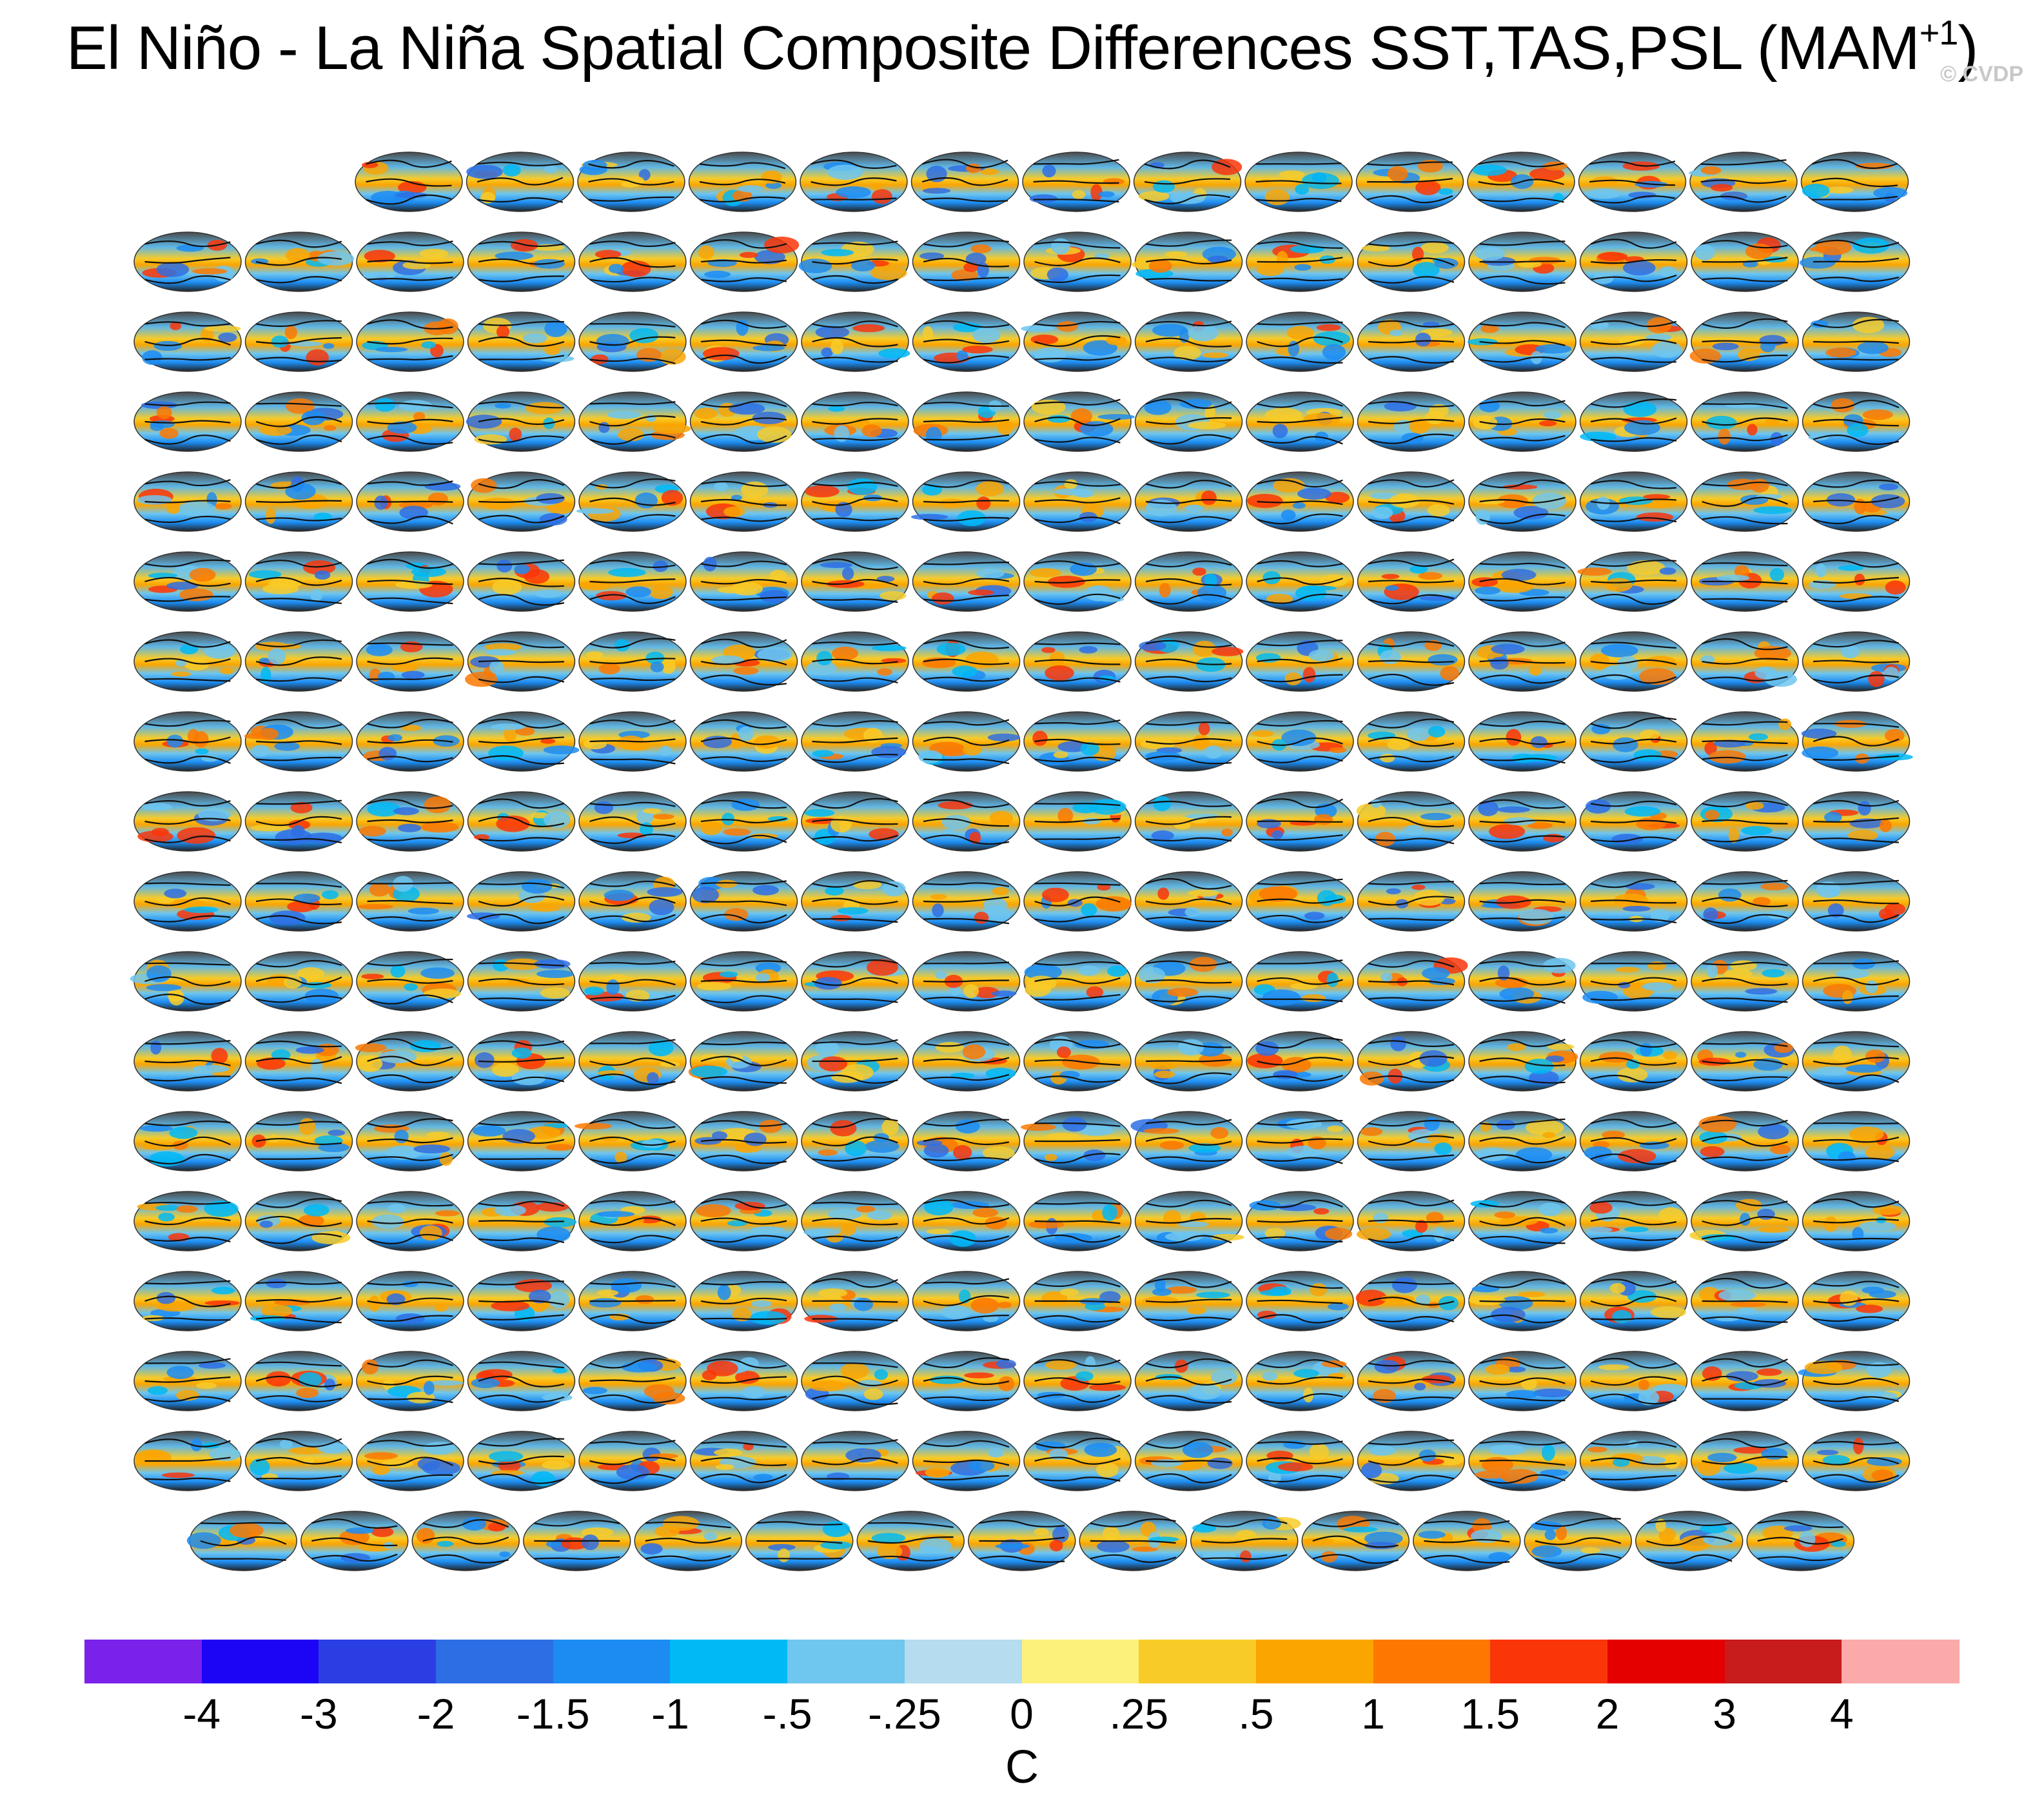 The image size is (2044, 1804). Describe the element at coordinates (436, 1714) in the screenshot. I see `colorbar-tick-label: -2` at that location.